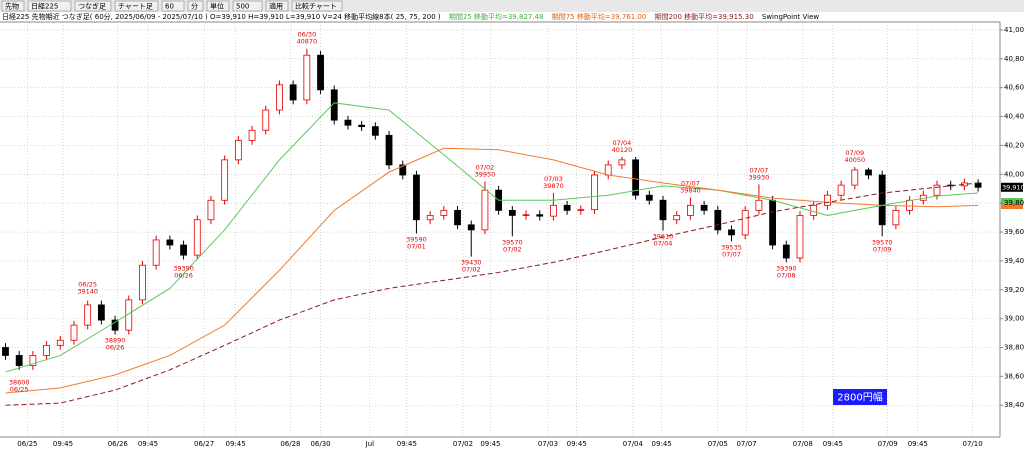 The width and height of the screenshot is (1024, 451). I want to click on last-price-box, so click(1012, 187).